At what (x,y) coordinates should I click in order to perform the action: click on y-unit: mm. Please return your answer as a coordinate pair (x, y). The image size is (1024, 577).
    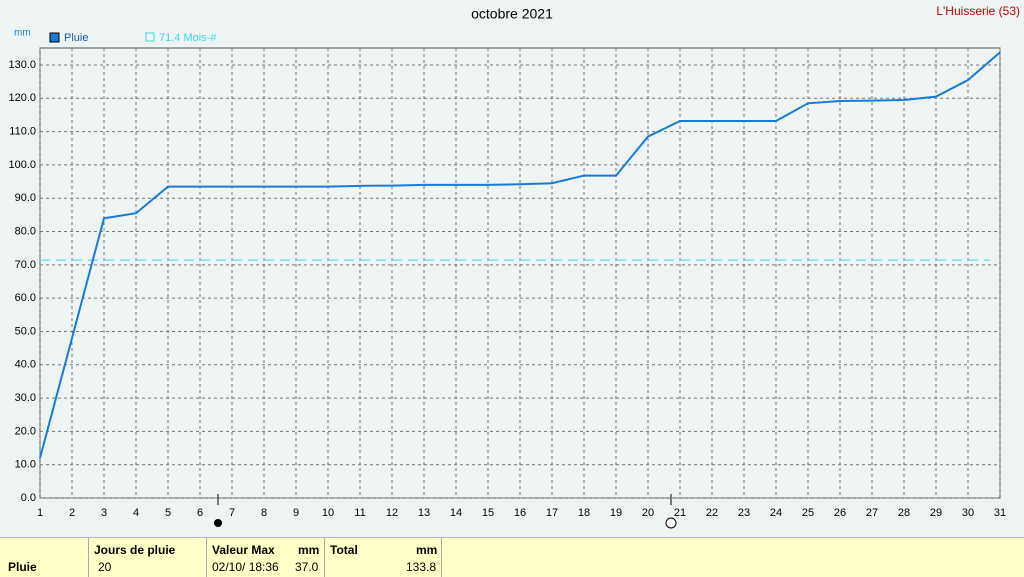
    Looking at the image, I should click on (22, 33).